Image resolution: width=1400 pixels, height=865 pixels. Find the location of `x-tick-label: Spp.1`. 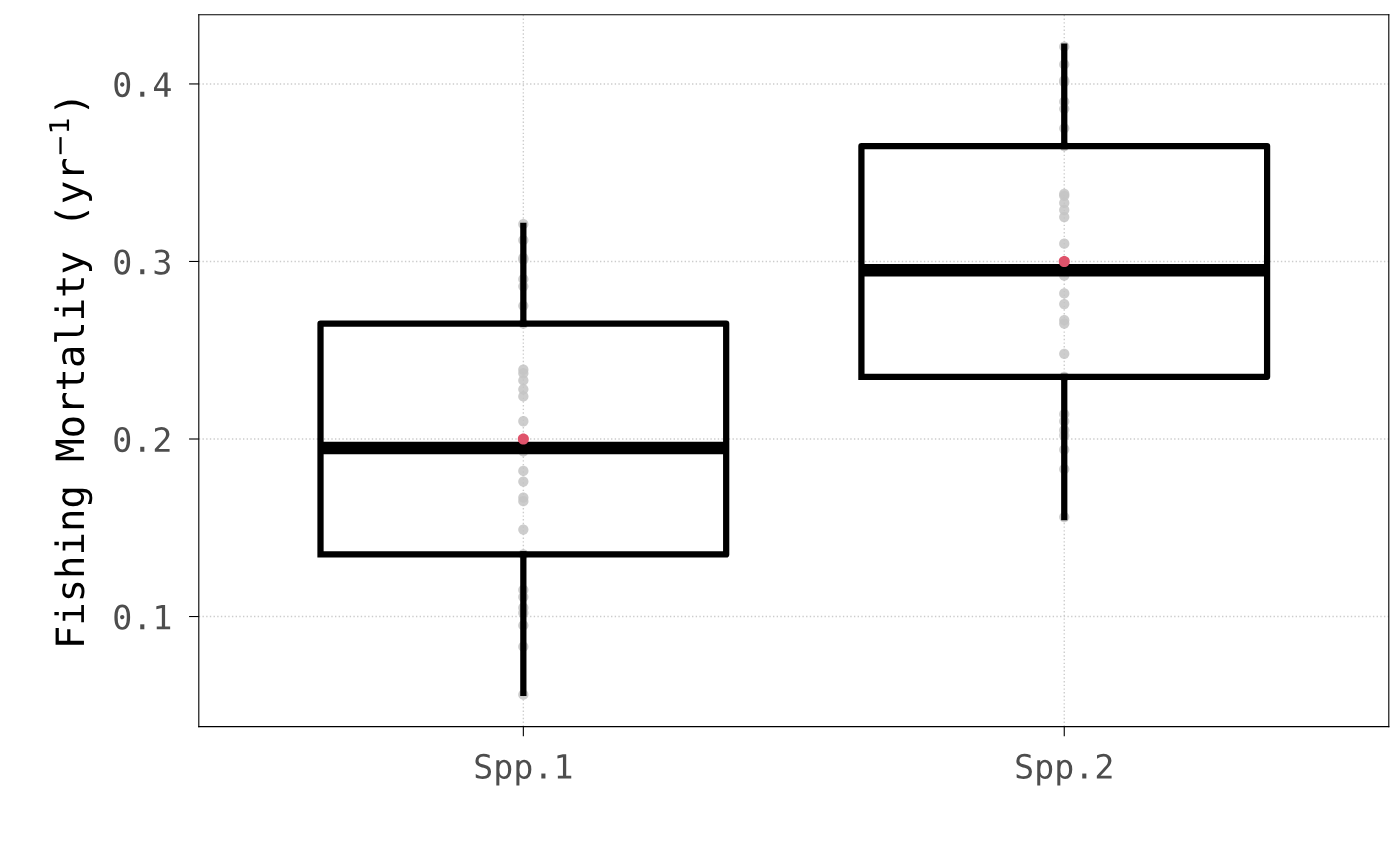

x-tick-label: Spp.1 is located at coordinates (523, 769).